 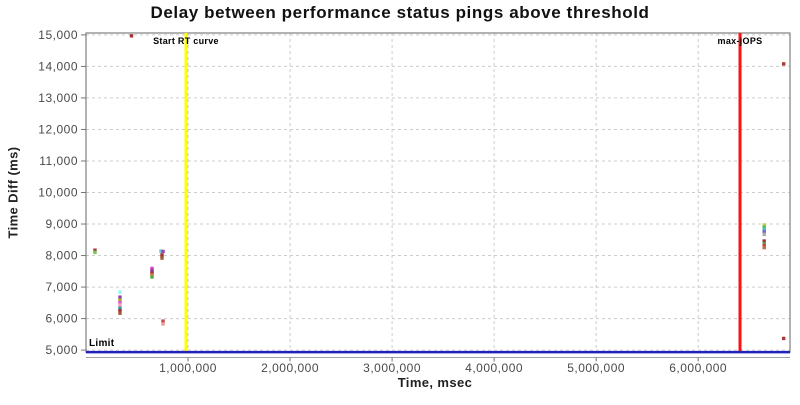 I want to click on x-tick-label: 4,000,000, so click(x=494, y=368).